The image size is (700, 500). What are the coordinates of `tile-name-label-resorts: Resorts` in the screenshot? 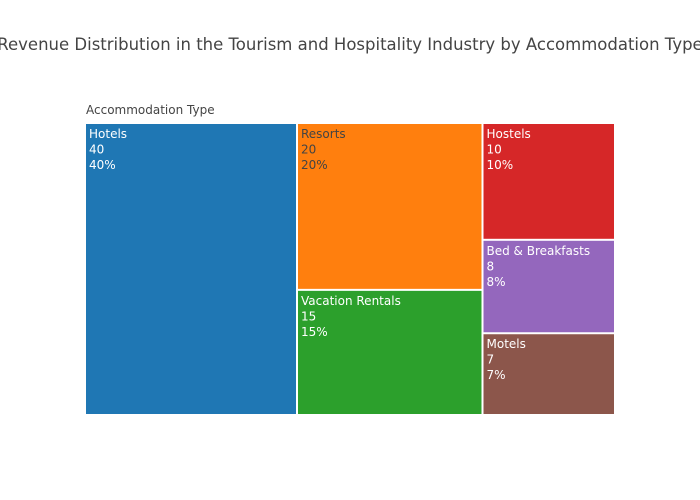 It's located at (323, 134).